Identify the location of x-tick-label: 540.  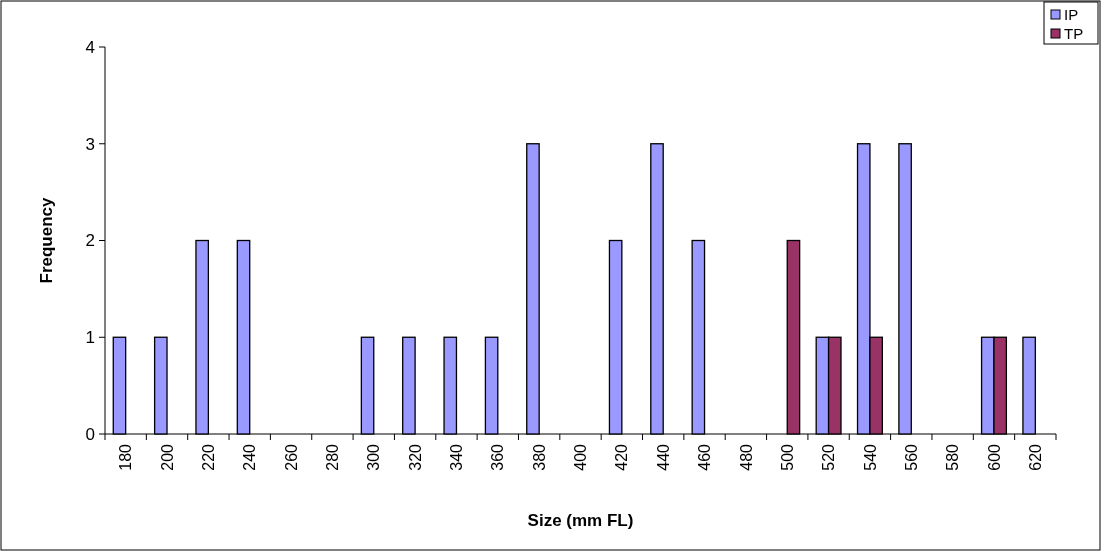
(870, 457).